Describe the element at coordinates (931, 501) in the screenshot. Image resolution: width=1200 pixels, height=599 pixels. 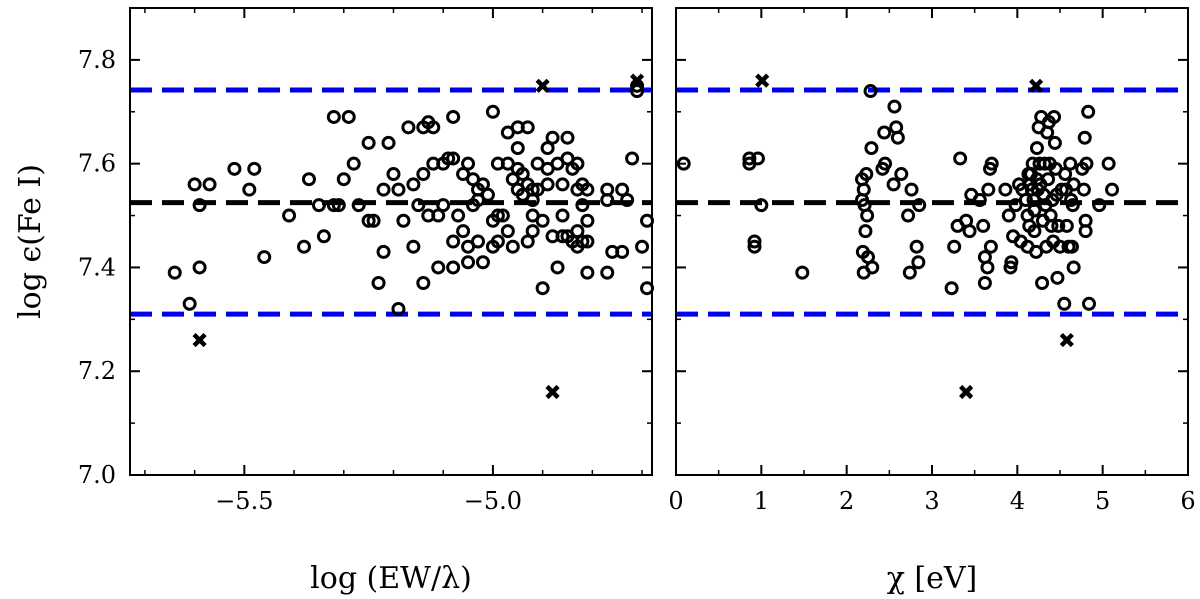
I see `x-tick-label: 3` at that location.